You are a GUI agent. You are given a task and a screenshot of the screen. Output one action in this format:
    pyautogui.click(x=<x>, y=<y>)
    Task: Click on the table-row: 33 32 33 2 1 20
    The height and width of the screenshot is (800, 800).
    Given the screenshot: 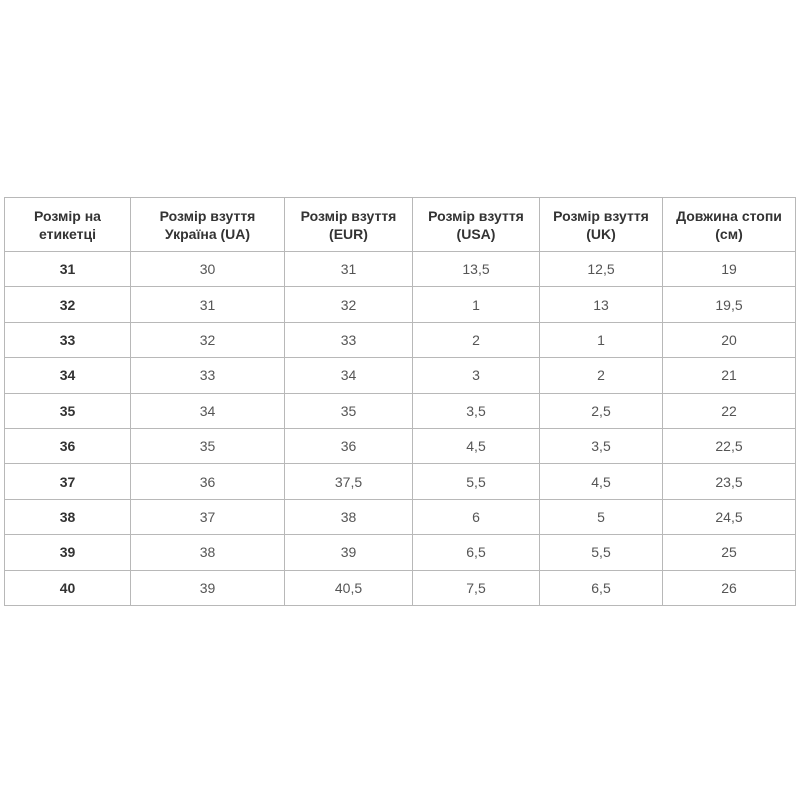 What is the action you would take?
    pyautogui.click(x=400, y=340)
    